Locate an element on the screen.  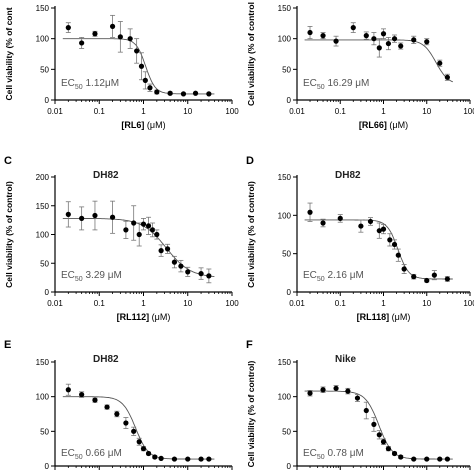
x-axis-label-compound: [RL6] is located at coordinates (132, 125).